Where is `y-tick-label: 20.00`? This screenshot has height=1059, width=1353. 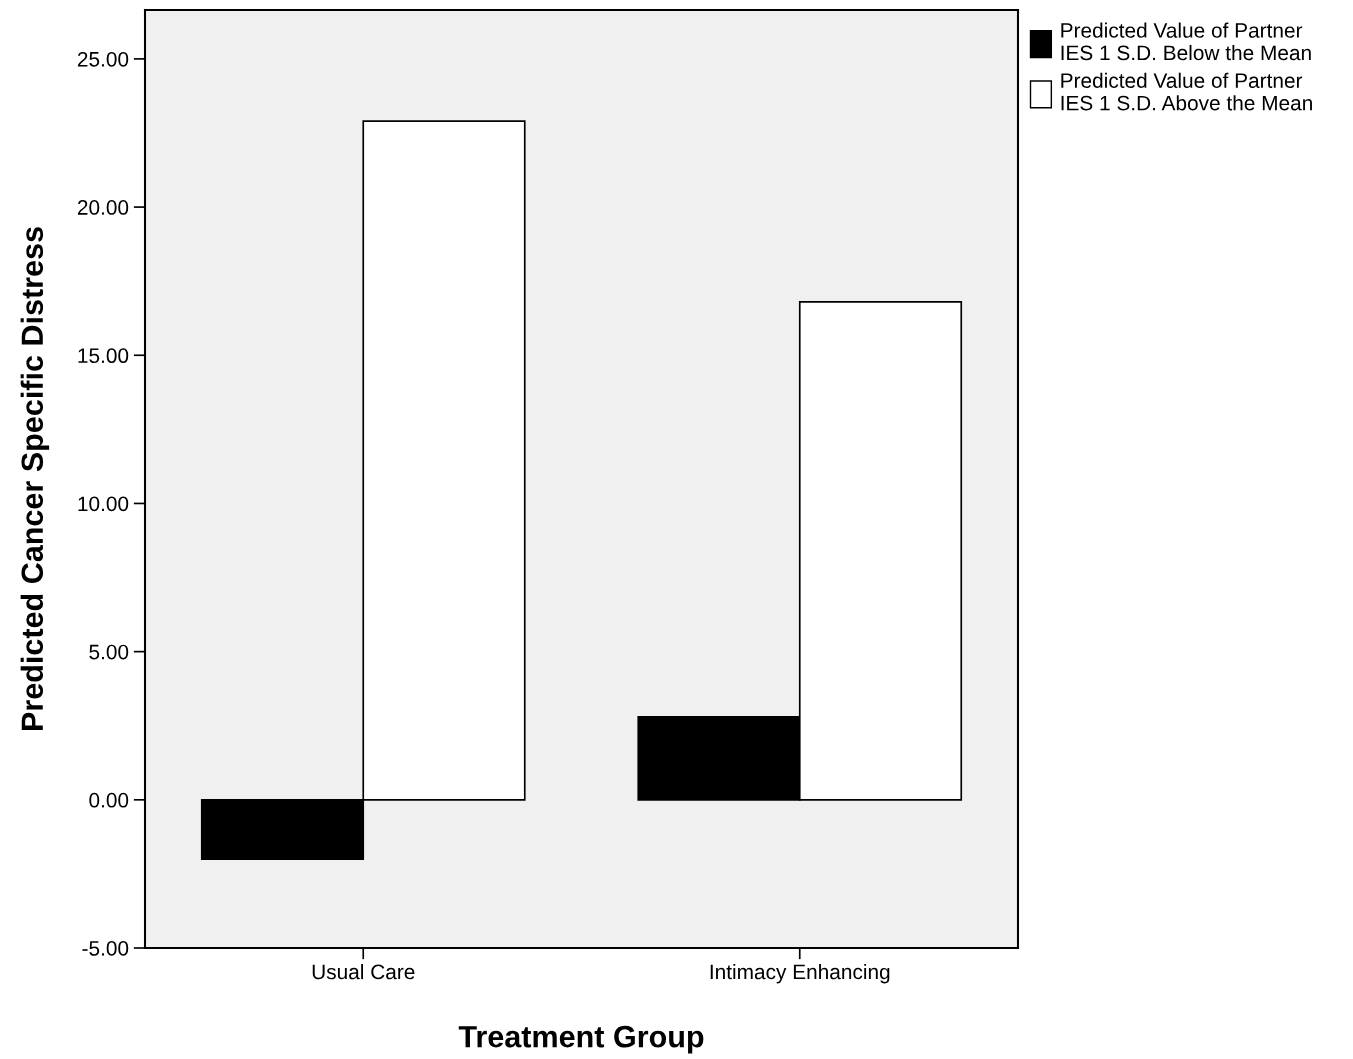 y-tick-label: 20.00 is located at coordinates (103, 207).